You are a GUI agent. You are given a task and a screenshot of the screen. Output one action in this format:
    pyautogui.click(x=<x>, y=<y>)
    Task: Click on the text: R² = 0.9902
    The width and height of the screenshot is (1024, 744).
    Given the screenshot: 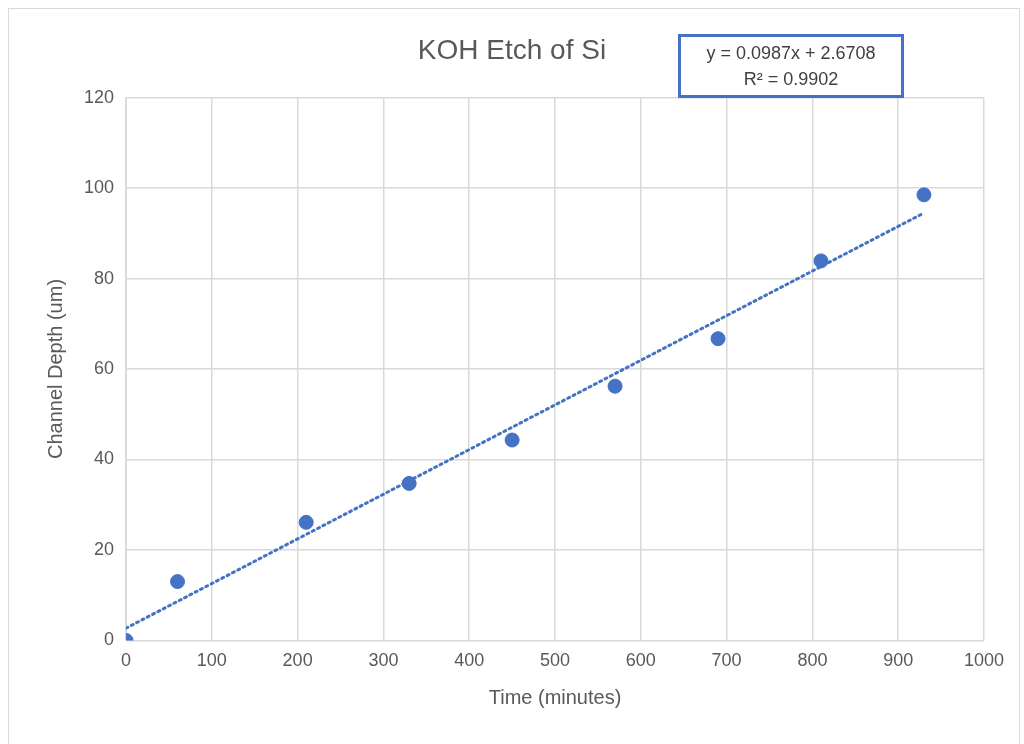 What is the action you would take?
    pyautogui.click(x=791, y=79)
    